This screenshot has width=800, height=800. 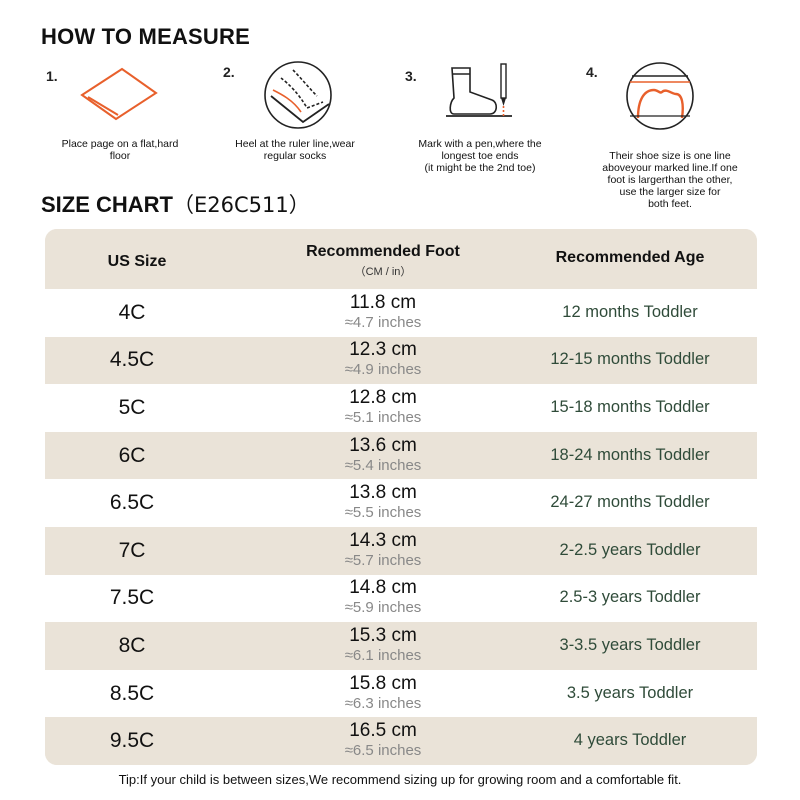 I want to click on age-cell: 24-27 months Toddler, so click(x=630, y=502).